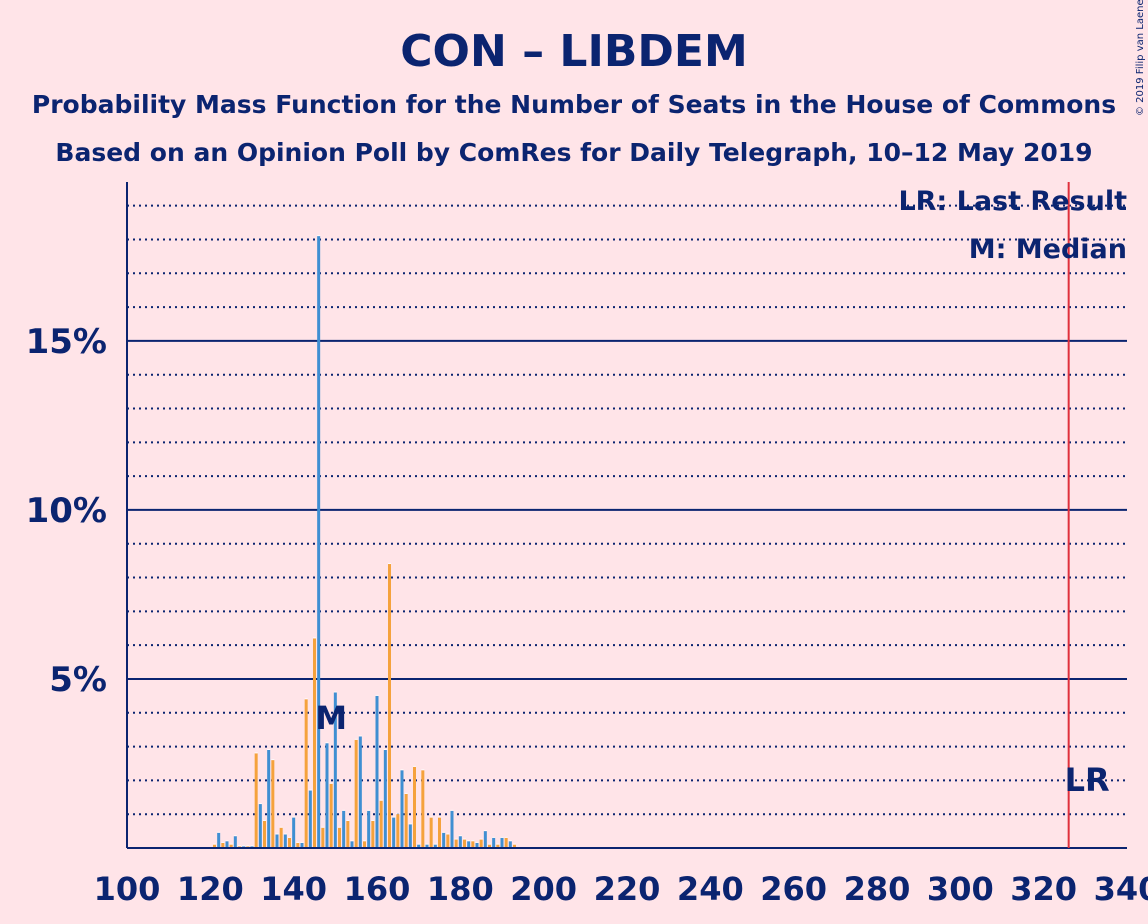 This screenshot has width=1148, height=924. I want to click on x-tick-label: 180, so click(460, 889).